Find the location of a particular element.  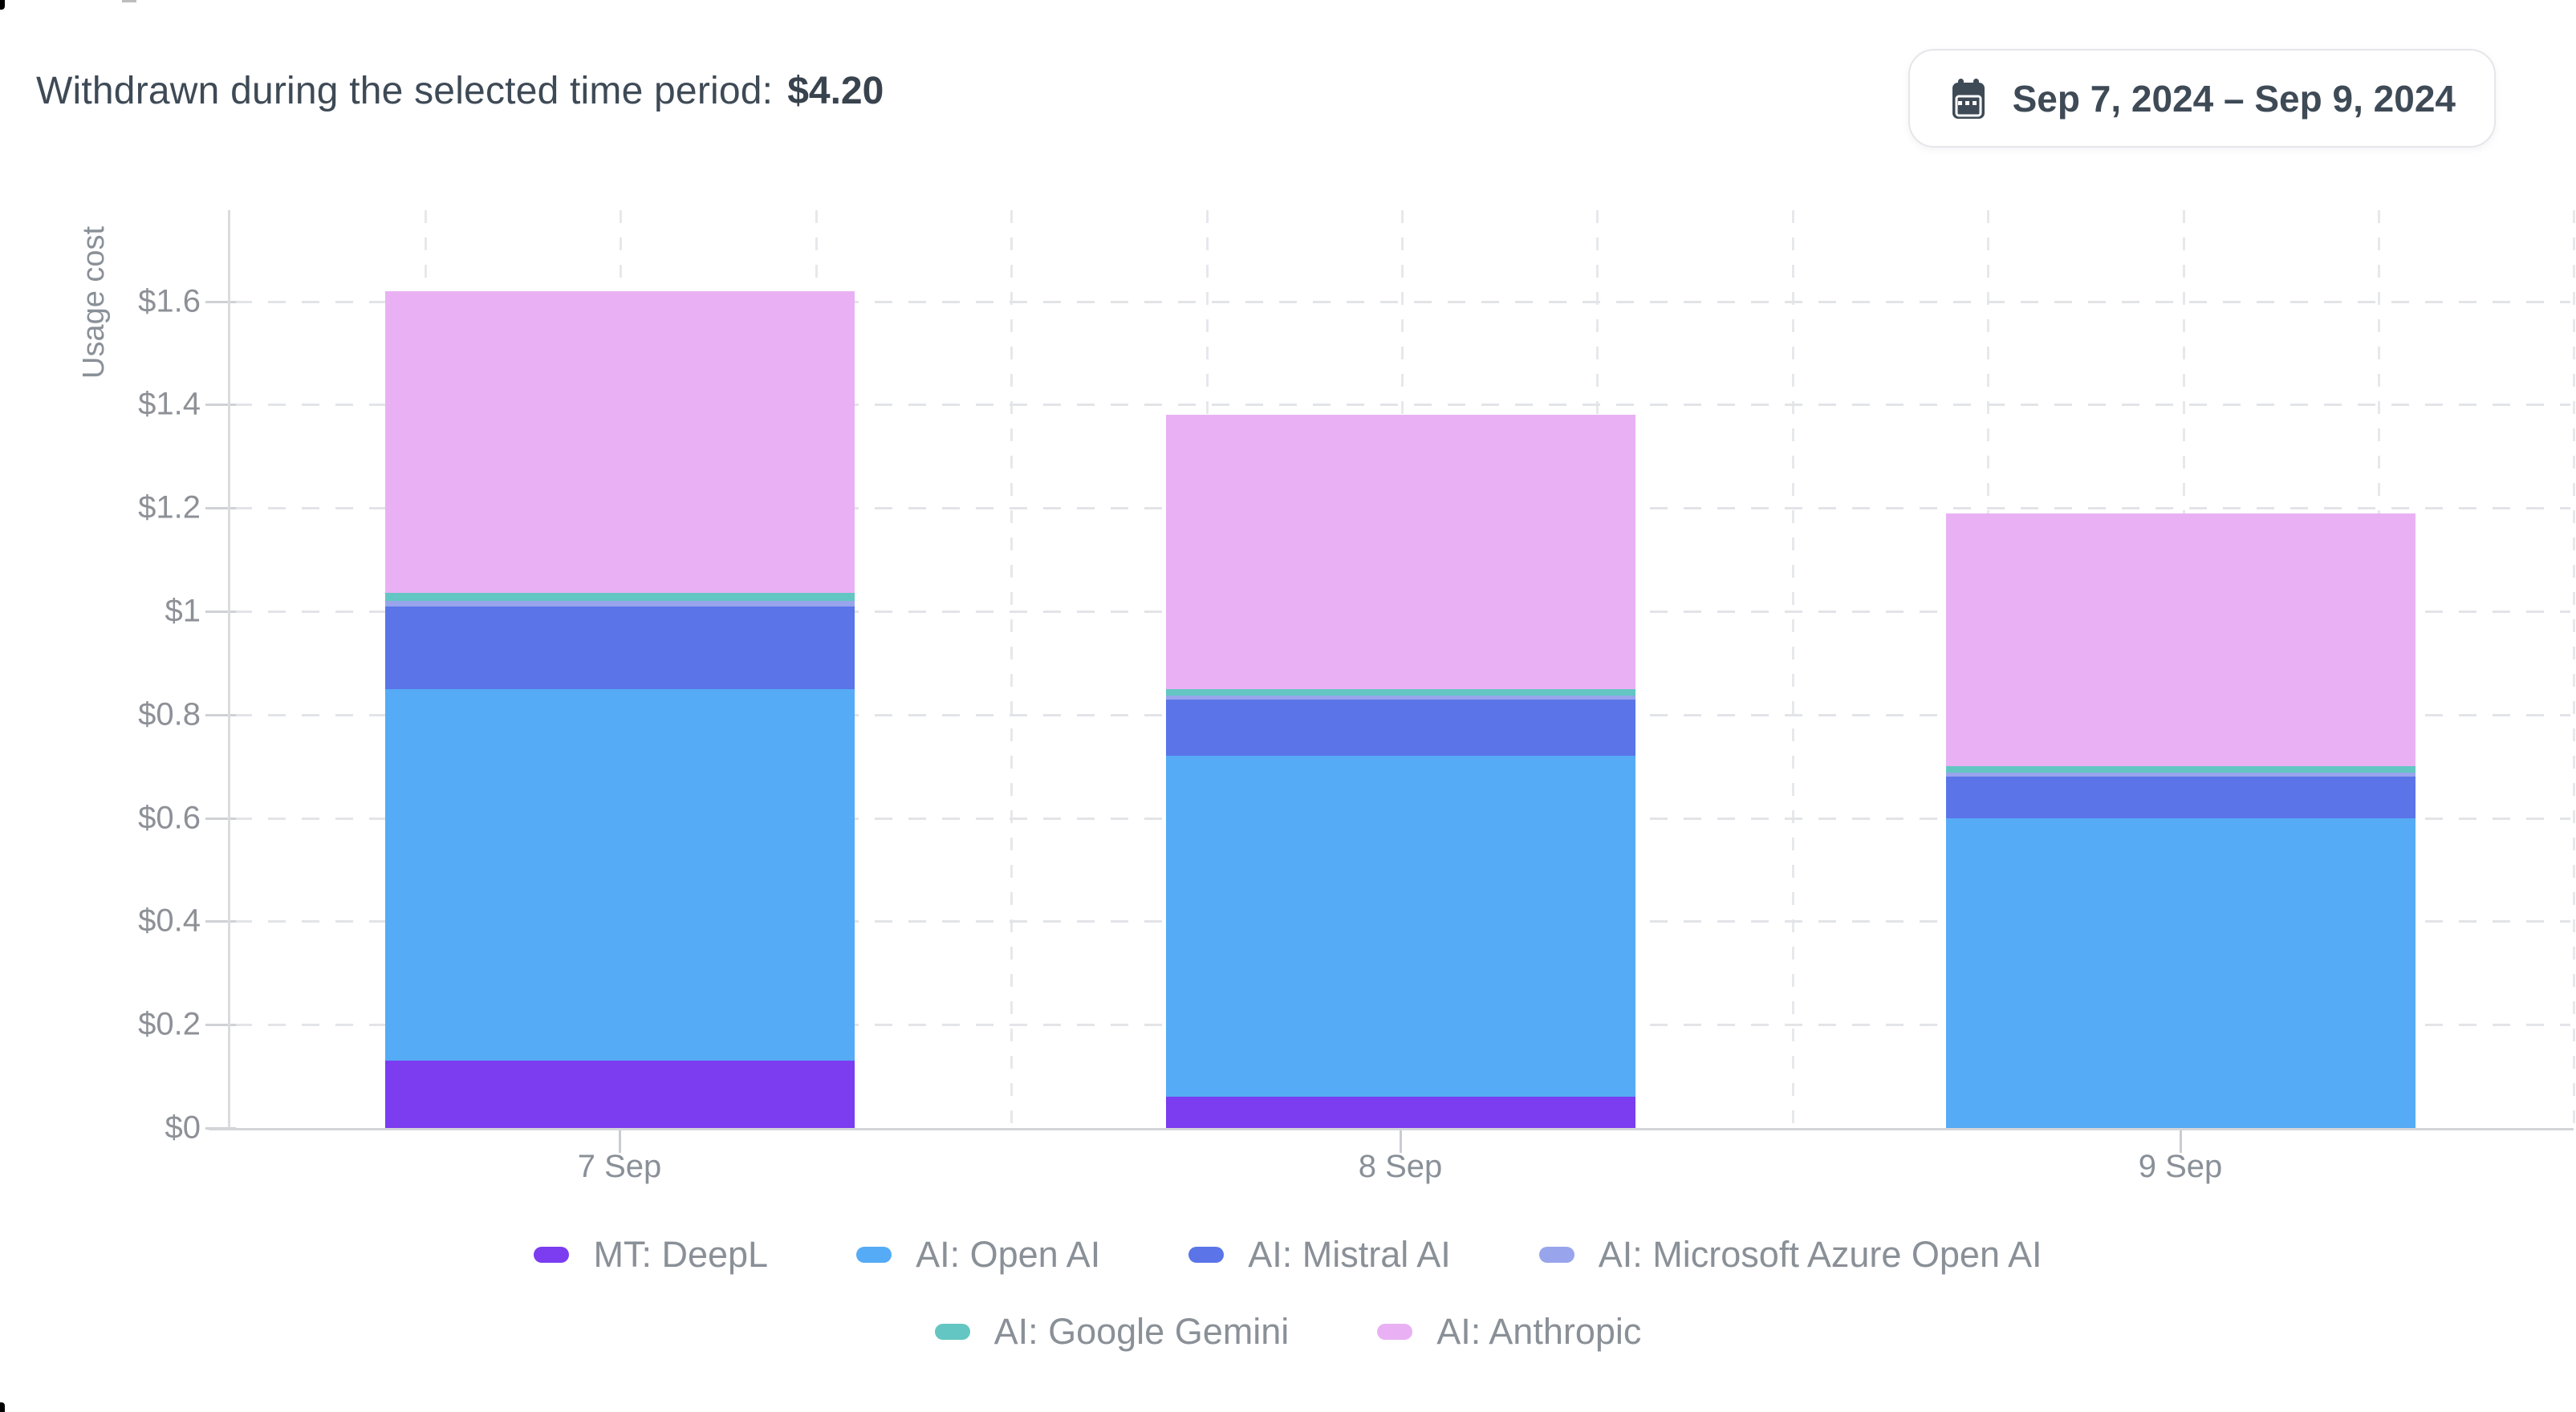

y-tick-label: $1.4 is located at coordinates (169, 404).